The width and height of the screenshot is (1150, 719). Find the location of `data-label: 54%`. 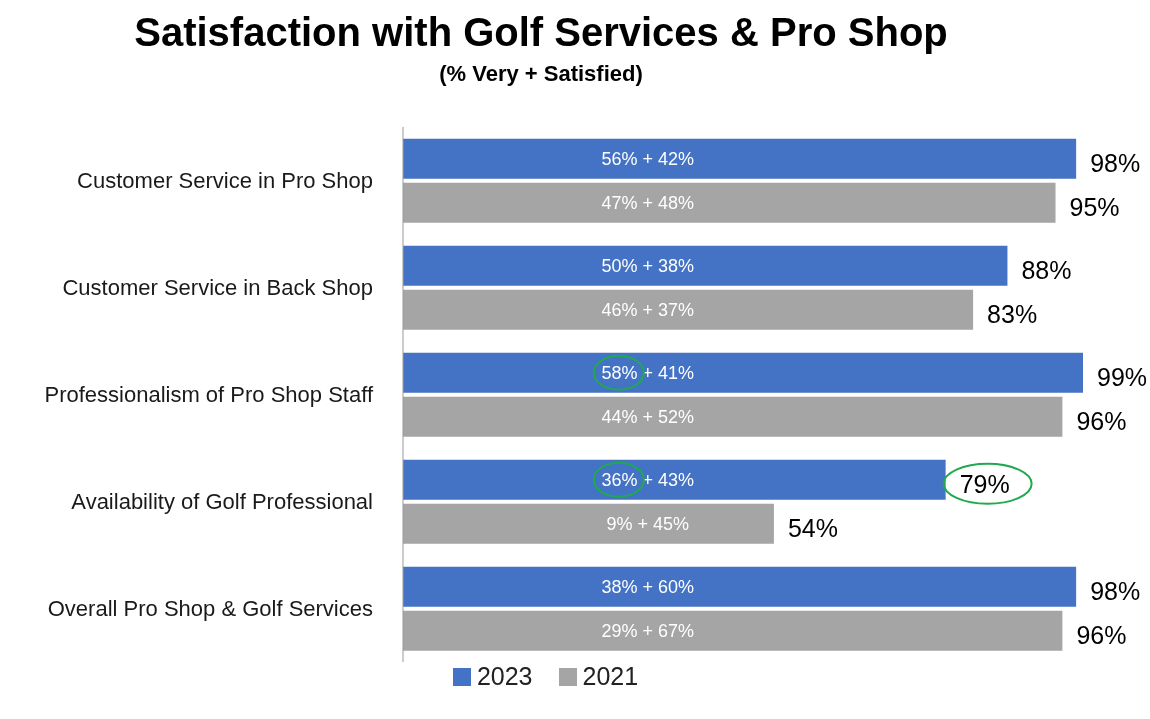

data-label: 54% is located at coordinates (812, 527).